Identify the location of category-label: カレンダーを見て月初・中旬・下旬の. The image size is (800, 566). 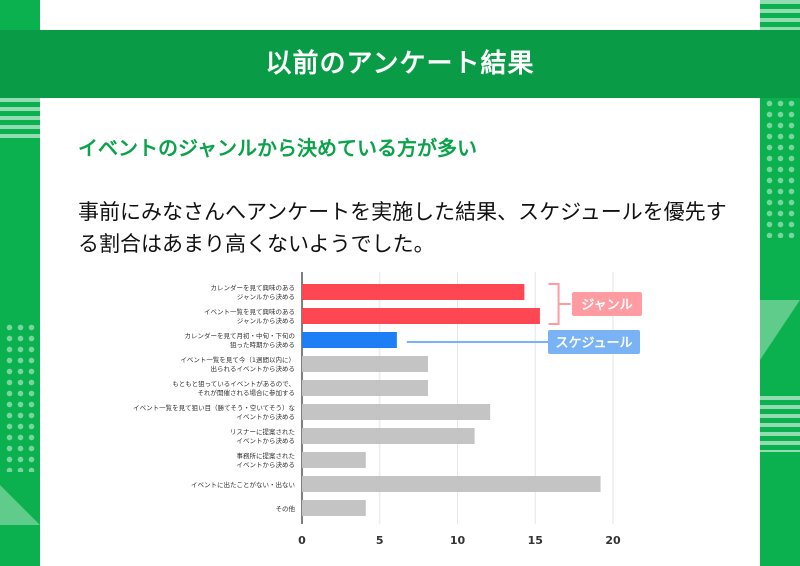
(240, 335).